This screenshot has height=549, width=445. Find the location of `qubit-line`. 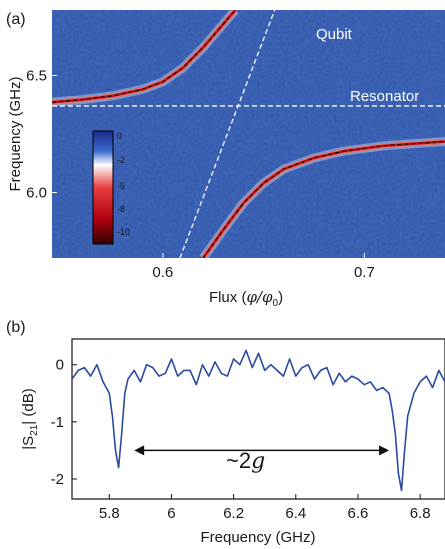

qubit-line is located at coordinates (227, 134).